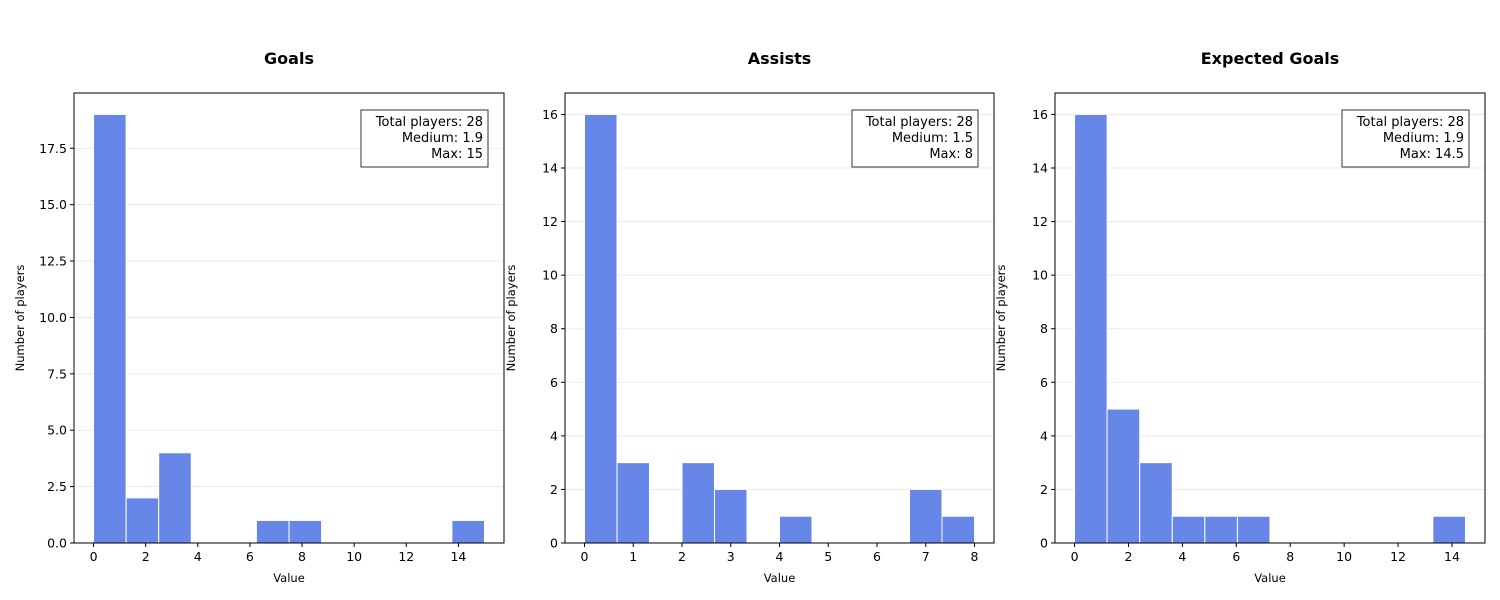 The height and width of the screenshot is (600, 1500). Describe the element at coordinates (57, 486) in the screenshot. I see `y-tick-label: 2.5` at that location.